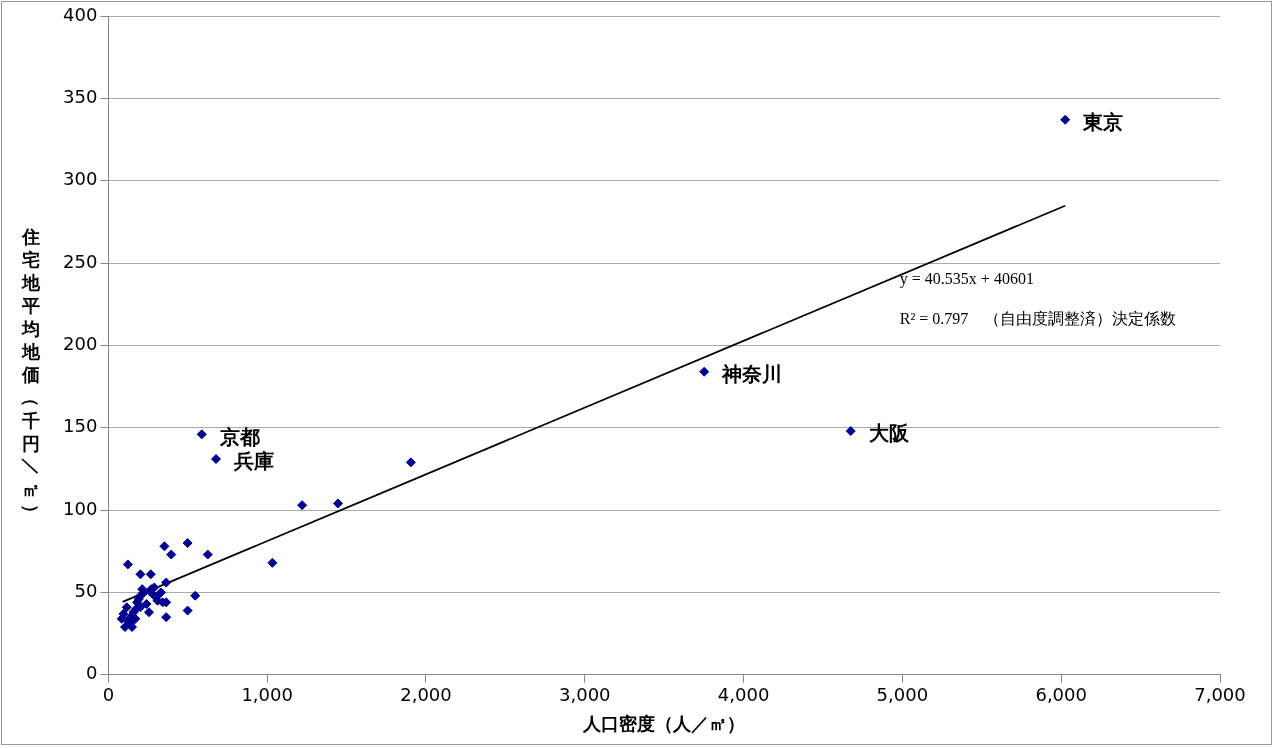  What do you see at coordinates (1220, 695) in the screenshot?
I see `x-tick-label: 7,000` at bounding box center [1220, 695].